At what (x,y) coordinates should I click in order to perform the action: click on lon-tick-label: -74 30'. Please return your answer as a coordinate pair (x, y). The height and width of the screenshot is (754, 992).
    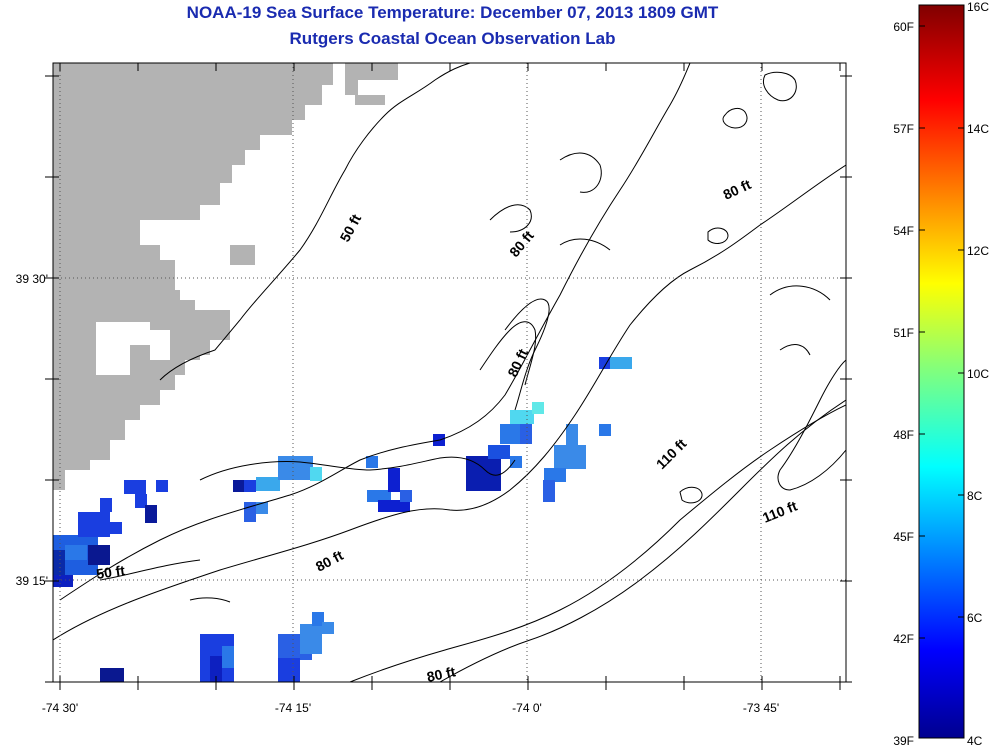
    Looking at the image, I should click on (60, 708).